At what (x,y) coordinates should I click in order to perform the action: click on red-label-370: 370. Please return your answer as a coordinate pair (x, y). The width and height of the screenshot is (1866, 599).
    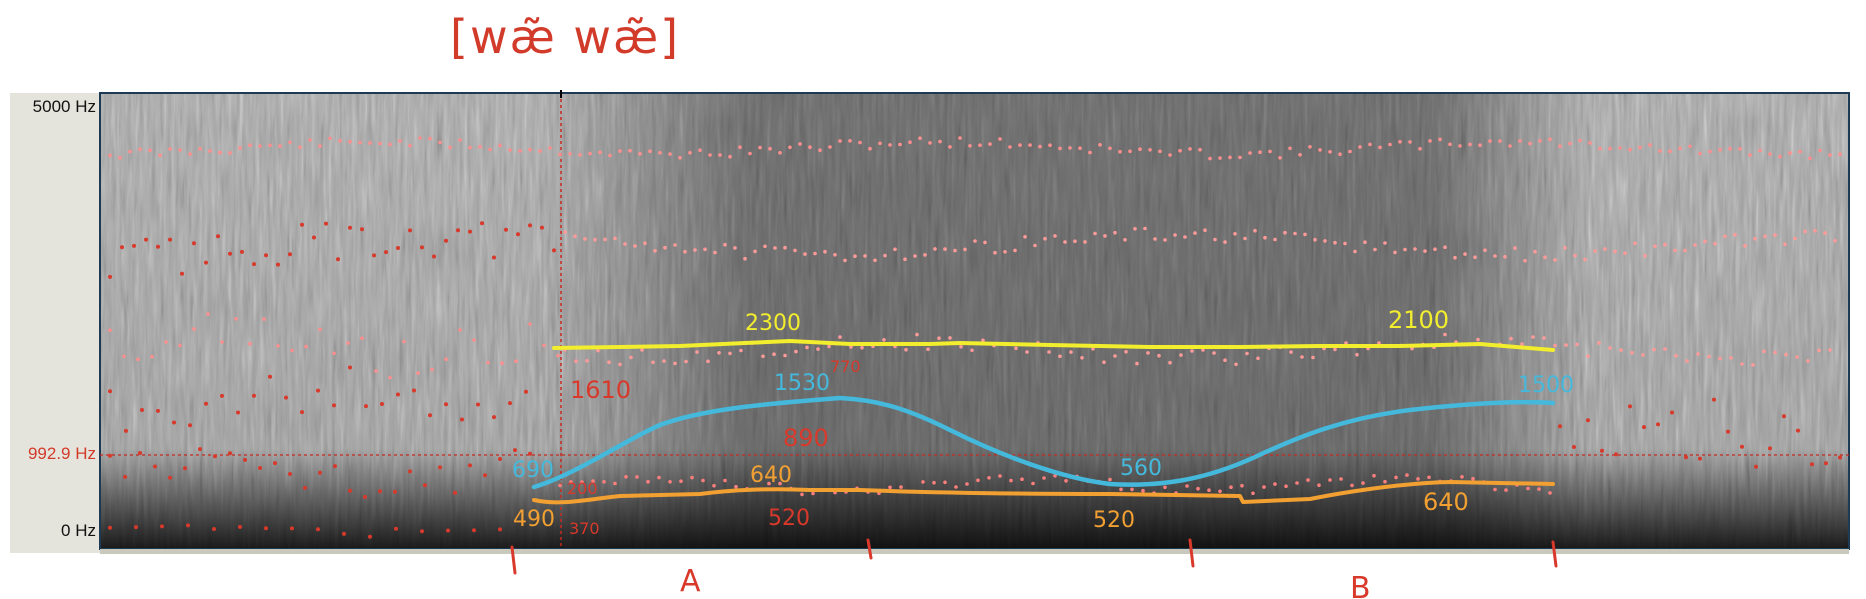
    Looking at the image, I should click on (584, 528).